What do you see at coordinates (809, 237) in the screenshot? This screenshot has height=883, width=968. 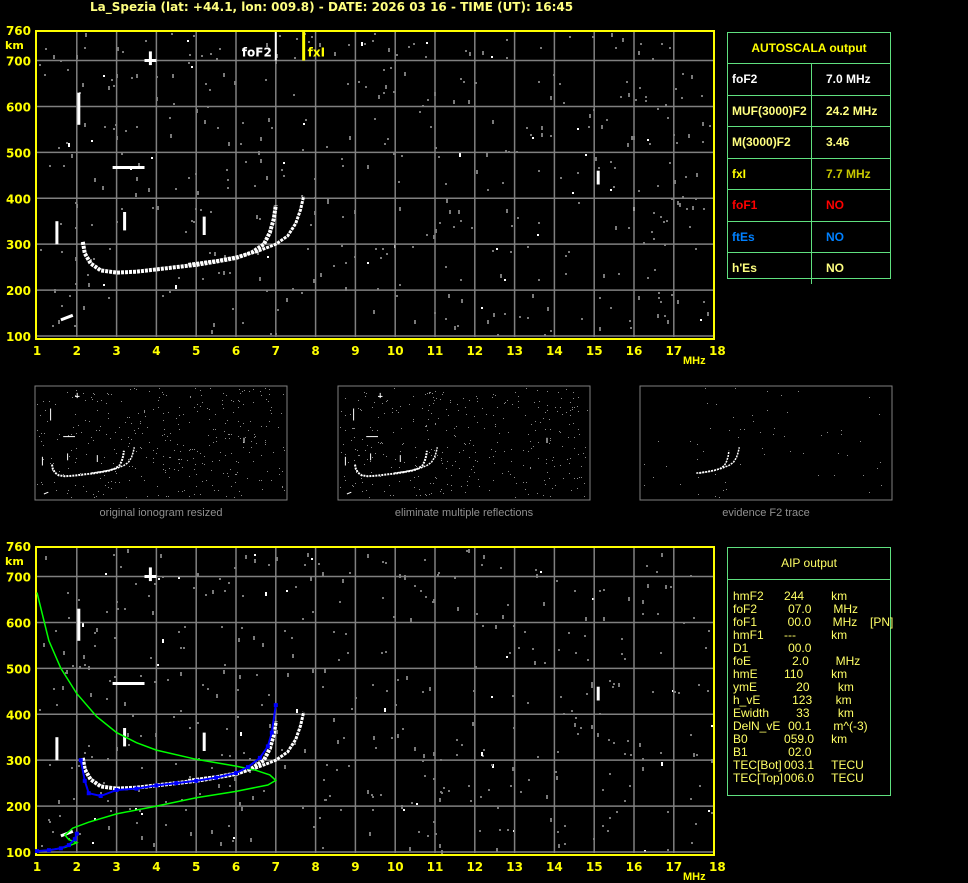 I see `autoscala-row-ftes: ftEs NO` at bounding box center [809, 237].